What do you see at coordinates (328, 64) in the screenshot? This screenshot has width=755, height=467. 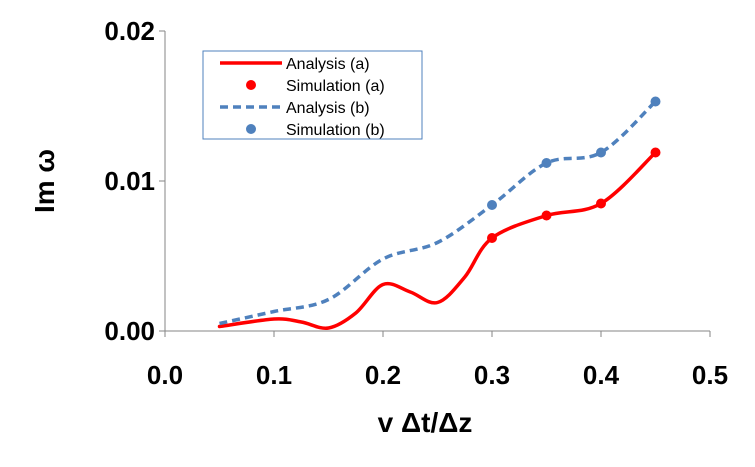 I see `legend-label-analysis-a: Analysis (a)` at bounding box center [328, 64].